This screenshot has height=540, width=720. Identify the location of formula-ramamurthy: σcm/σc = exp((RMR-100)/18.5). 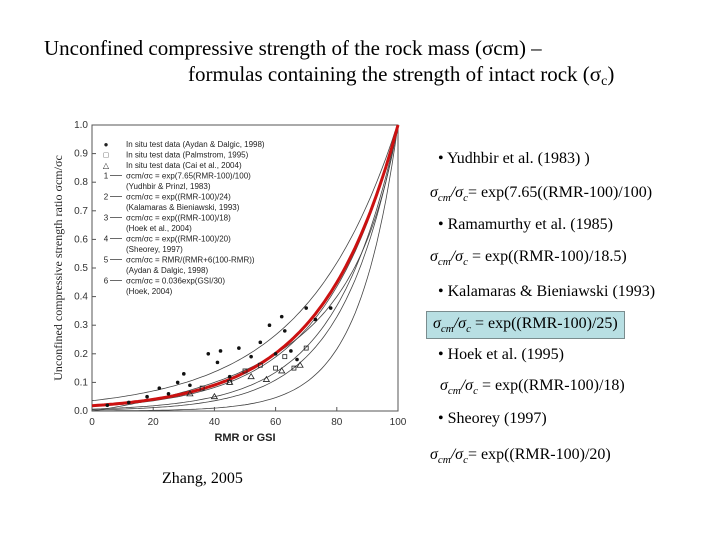
(528, 258).